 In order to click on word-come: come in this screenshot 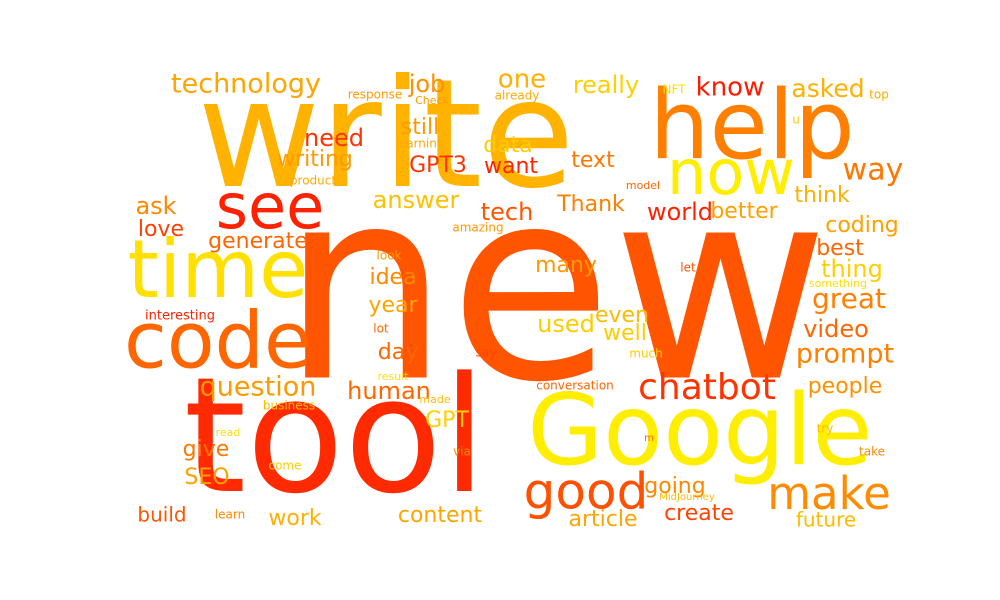, I will do `click(284, 466)`.